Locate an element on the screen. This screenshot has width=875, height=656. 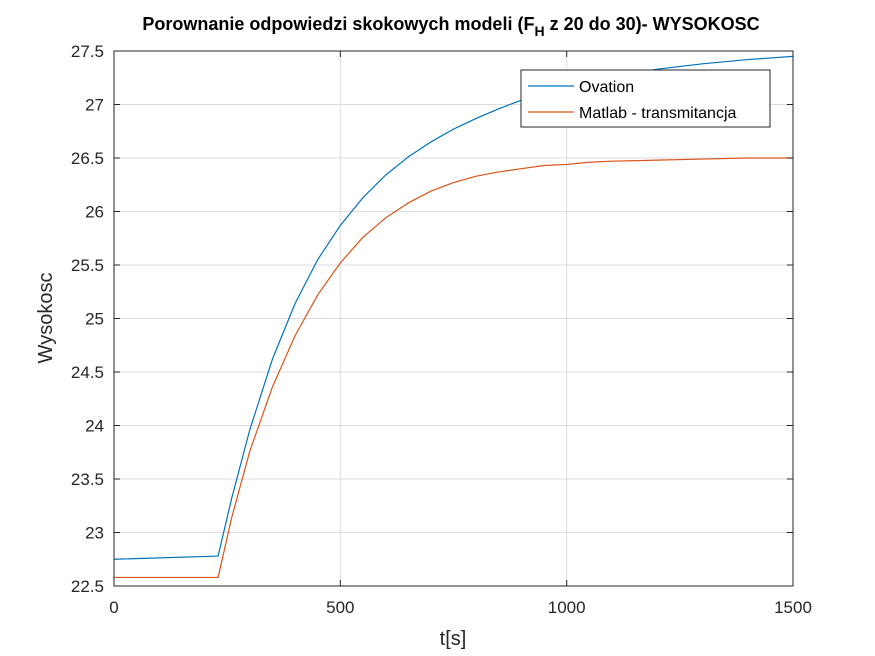
legend-label-ovation: Ovation is located at coordinates (606, 87).